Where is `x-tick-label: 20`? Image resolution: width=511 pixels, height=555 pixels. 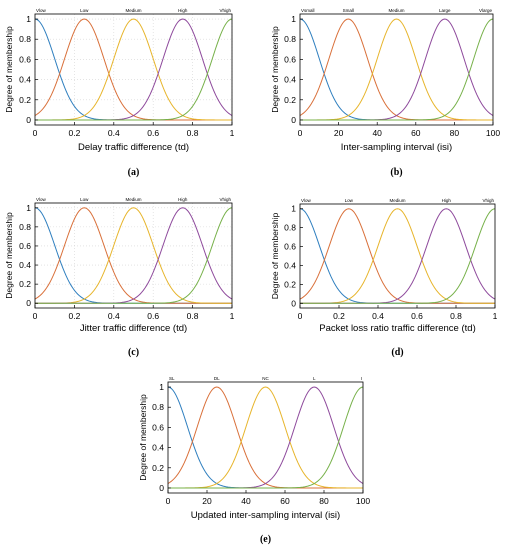
x-tick-label: 20 is located at coordinates (339, 133).